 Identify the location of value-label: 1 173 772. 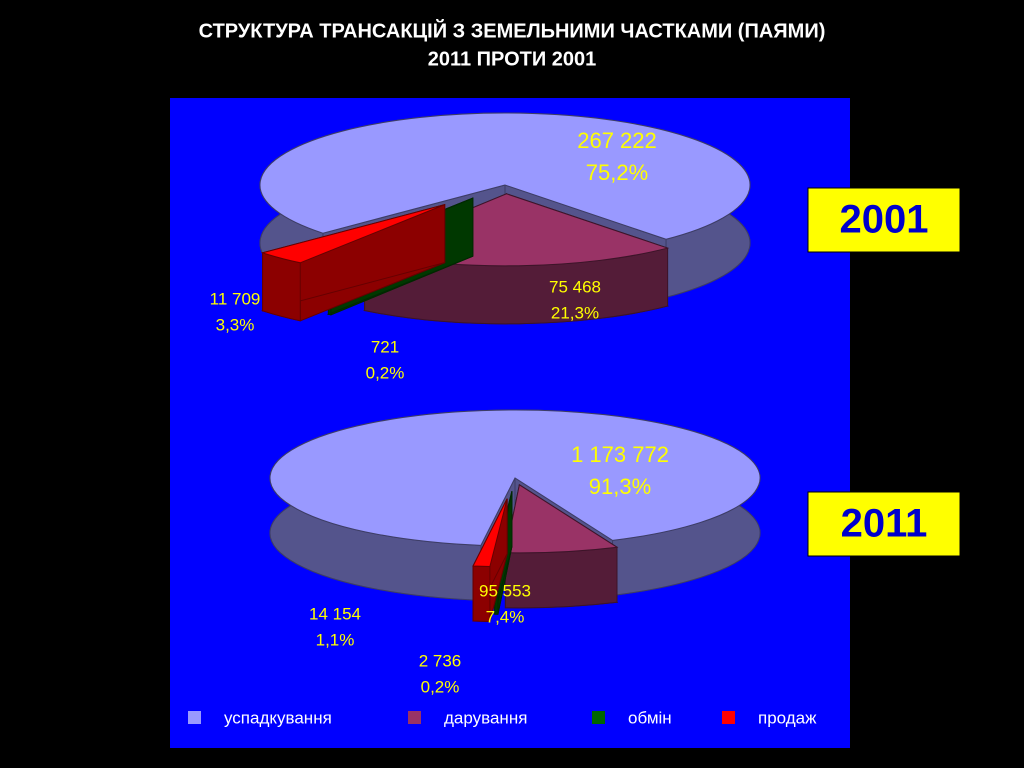
(620, 454).